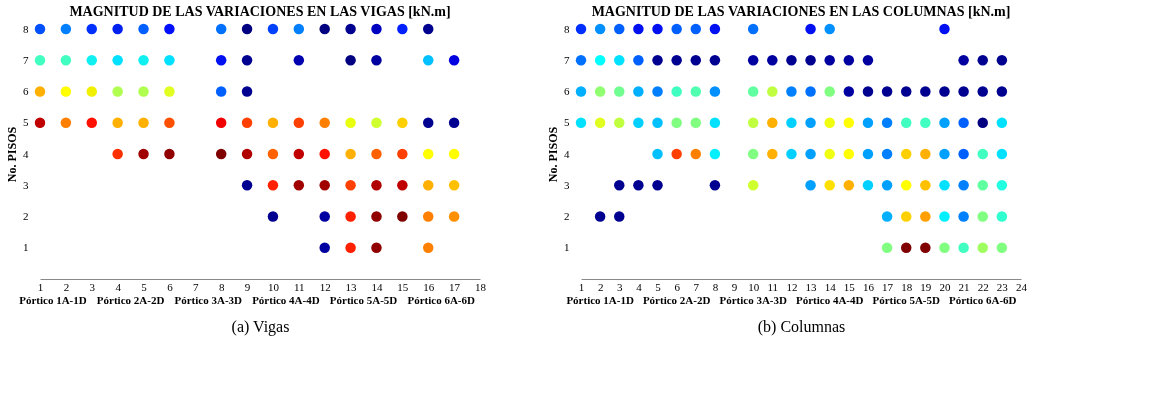  What do you see at coordinates (1002, 286) in the screenshot?
I see `x-tick-label: 23` at bounding box center [1002, 286].